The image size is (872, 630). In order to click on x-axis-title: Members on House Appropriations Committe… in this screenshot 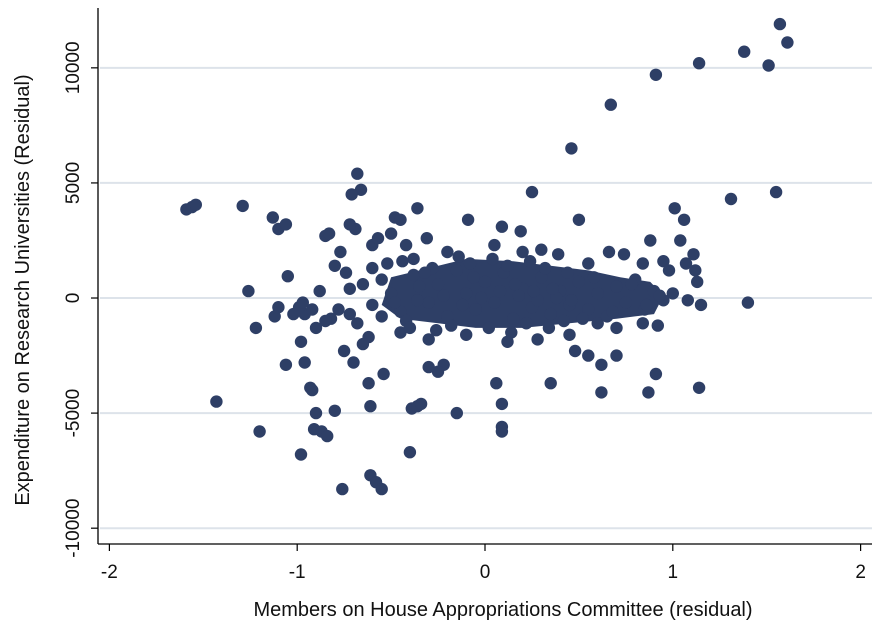, I will do `click(502, 610)`.